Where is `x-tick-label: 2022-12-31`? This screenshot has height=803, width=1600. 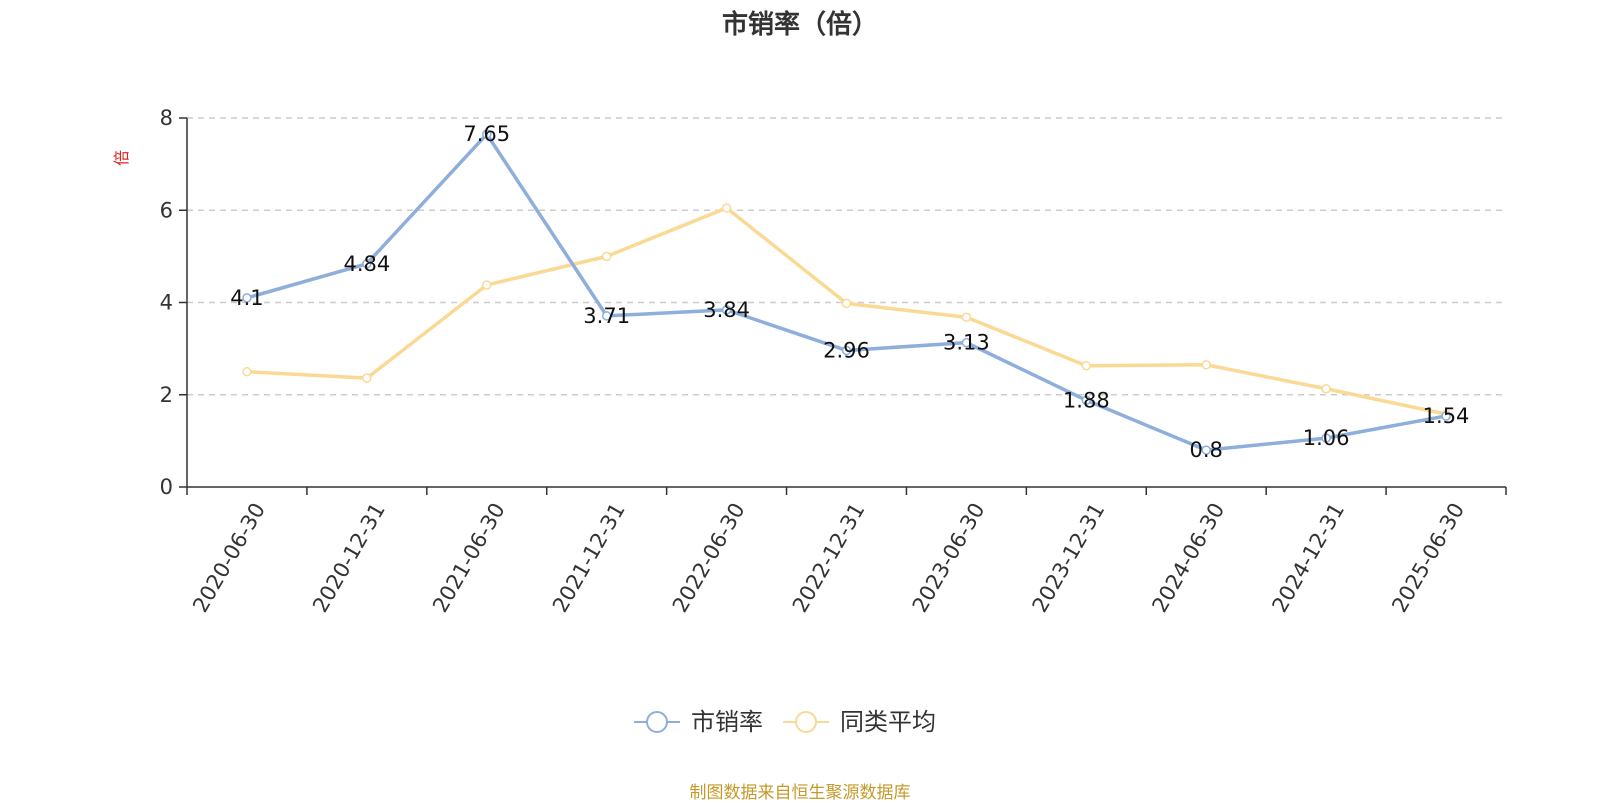
x-tick-label: 2022-12-31 is located at coordinates (829, 558).